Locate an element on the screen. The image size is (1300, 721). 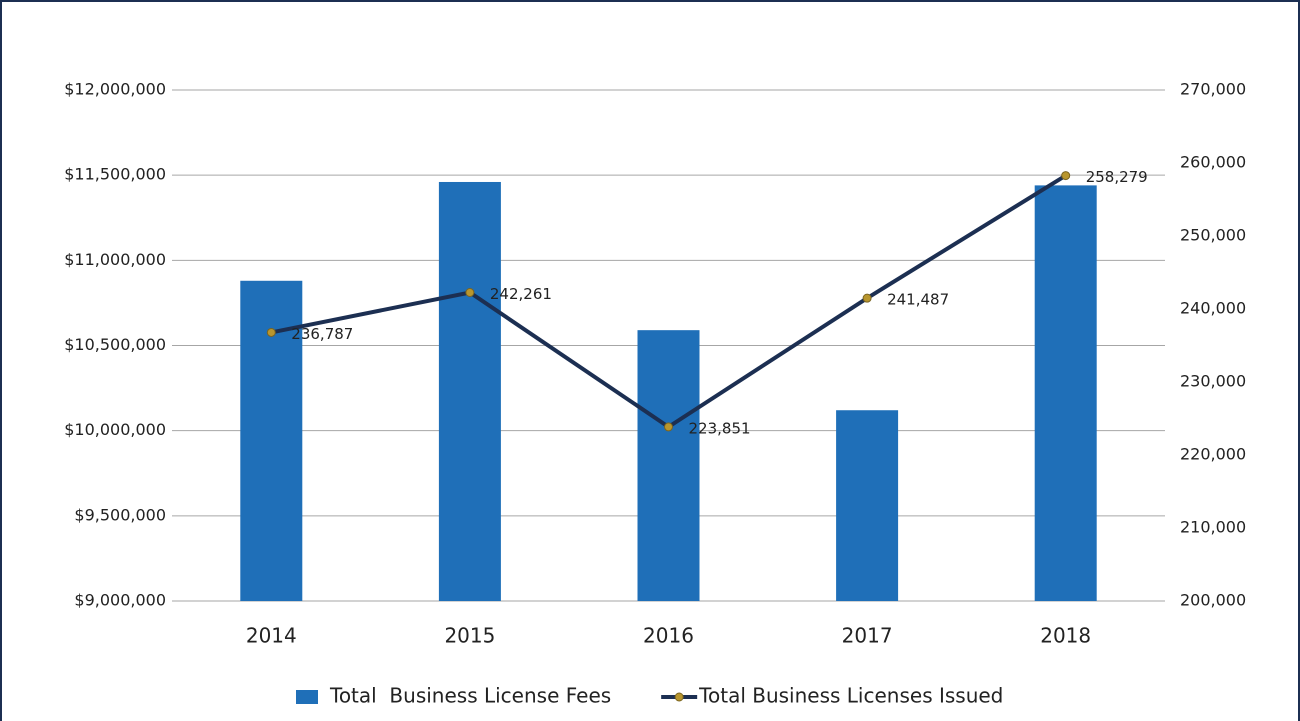
y2-tick-label: 260,000 is located at coordinates (1213, 162).